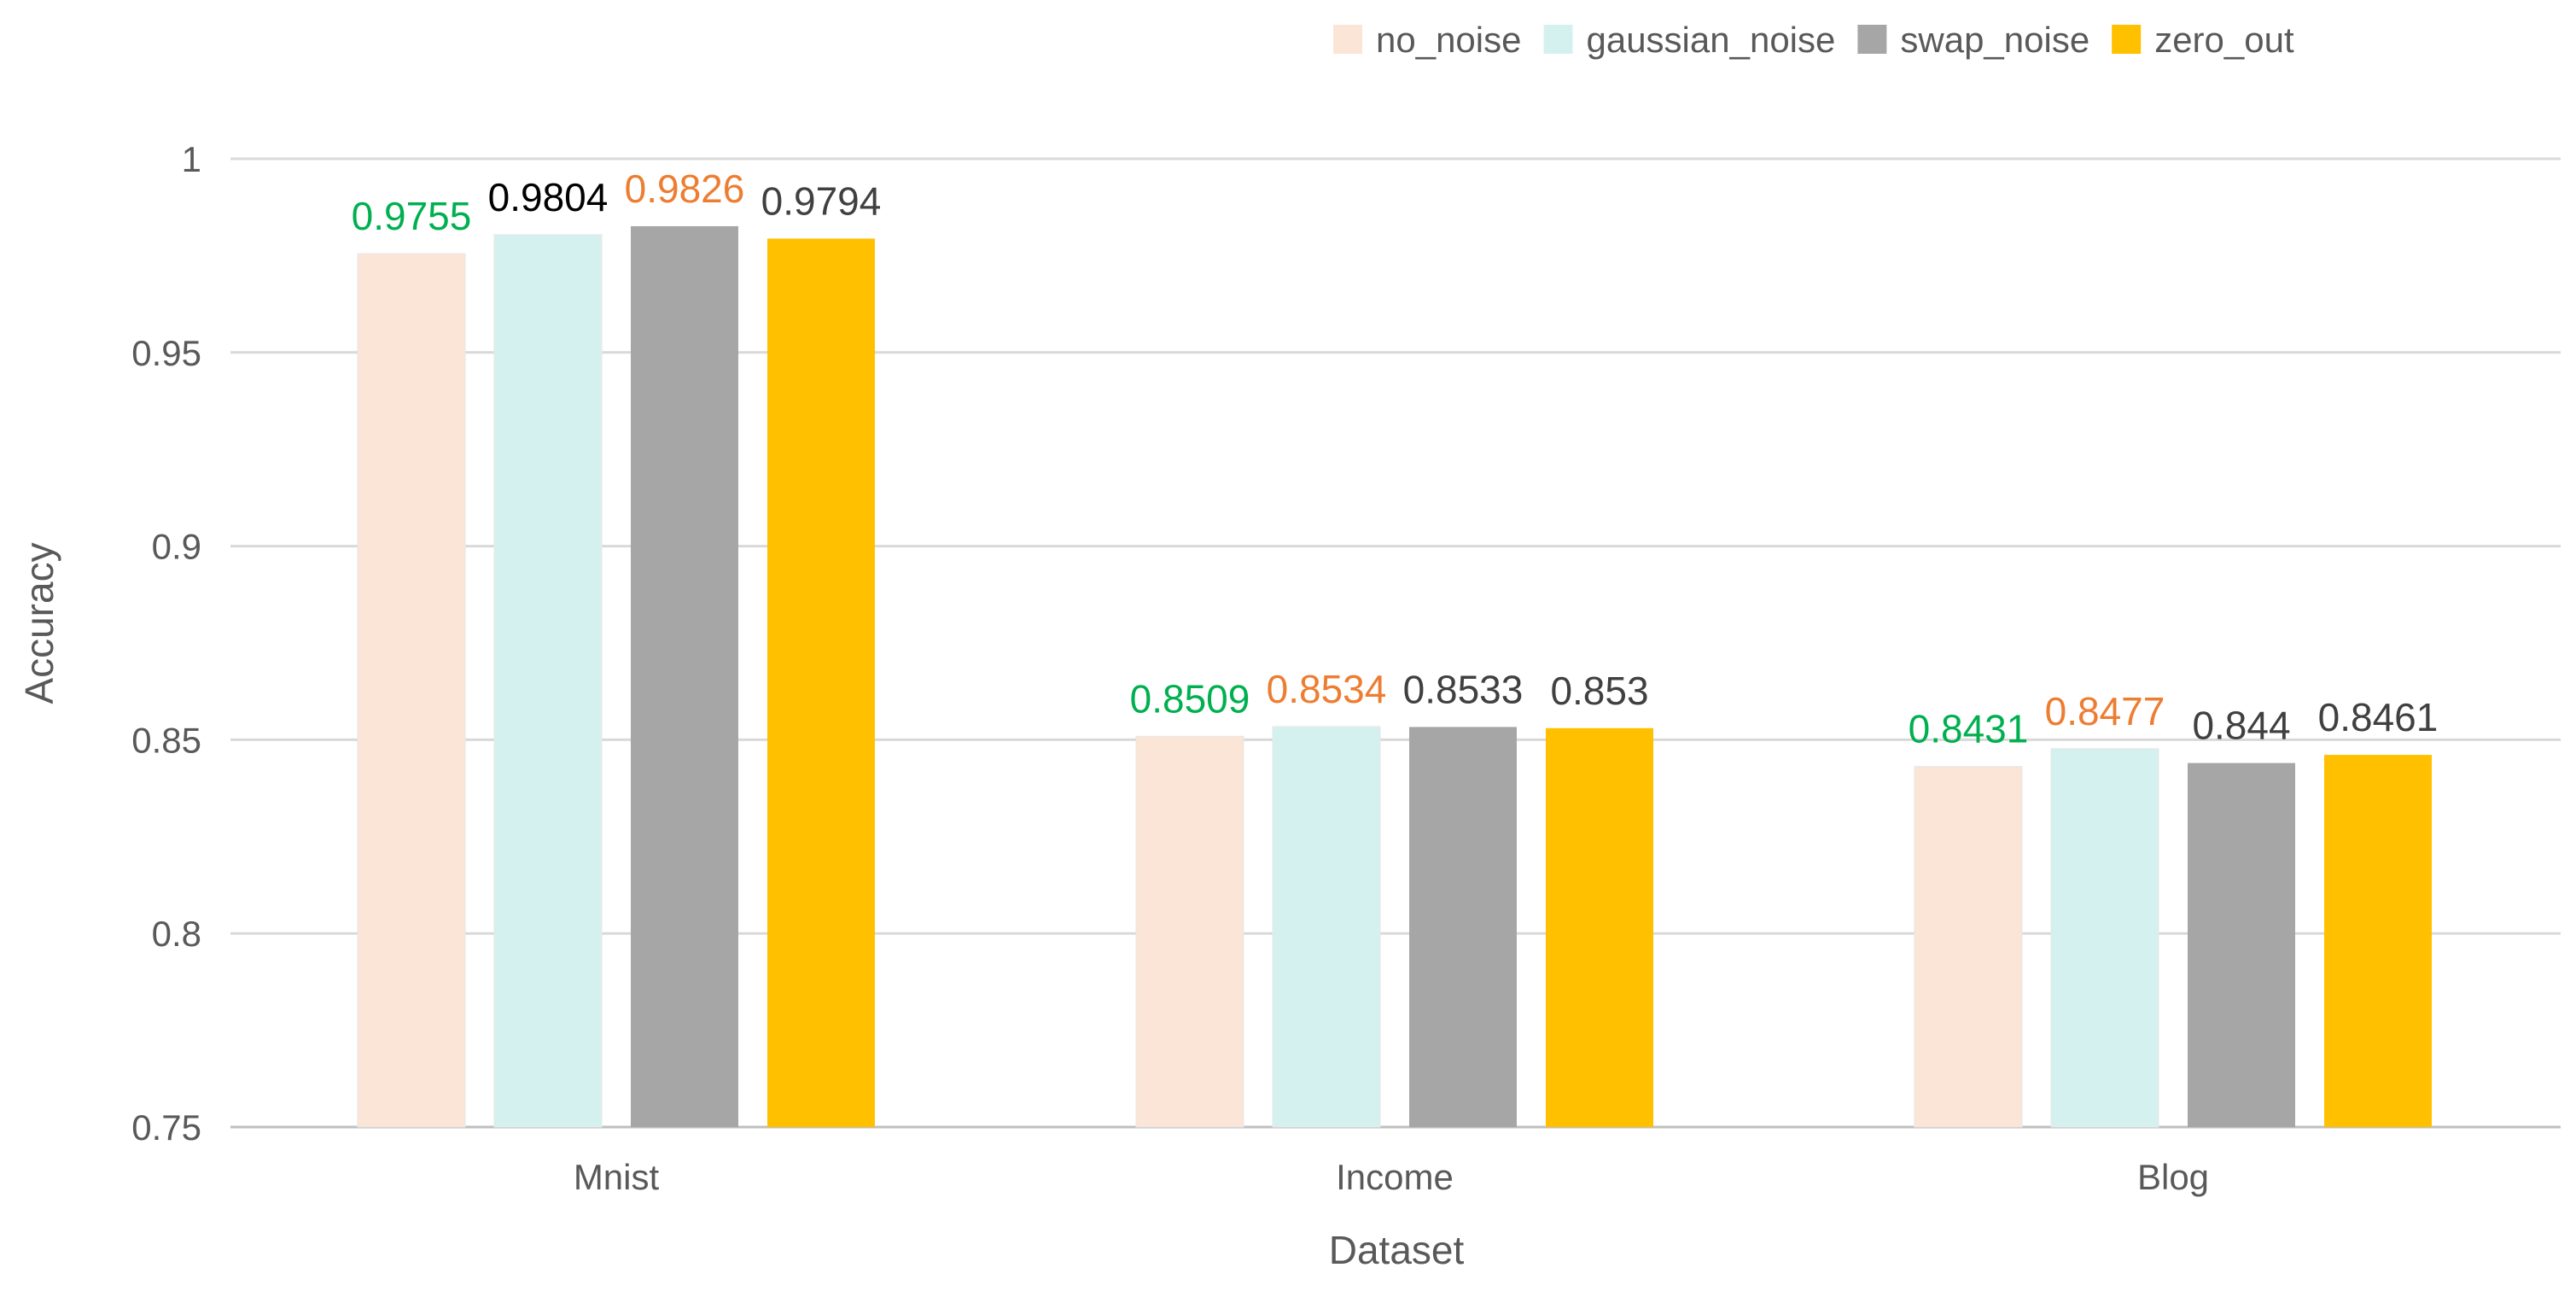 This screenshot has height=1291, width=2576. What do you see at coordinates (1327, 689) in the screenshot?
I see `data-label: 0.8534` at bounding box center [1327, 689].